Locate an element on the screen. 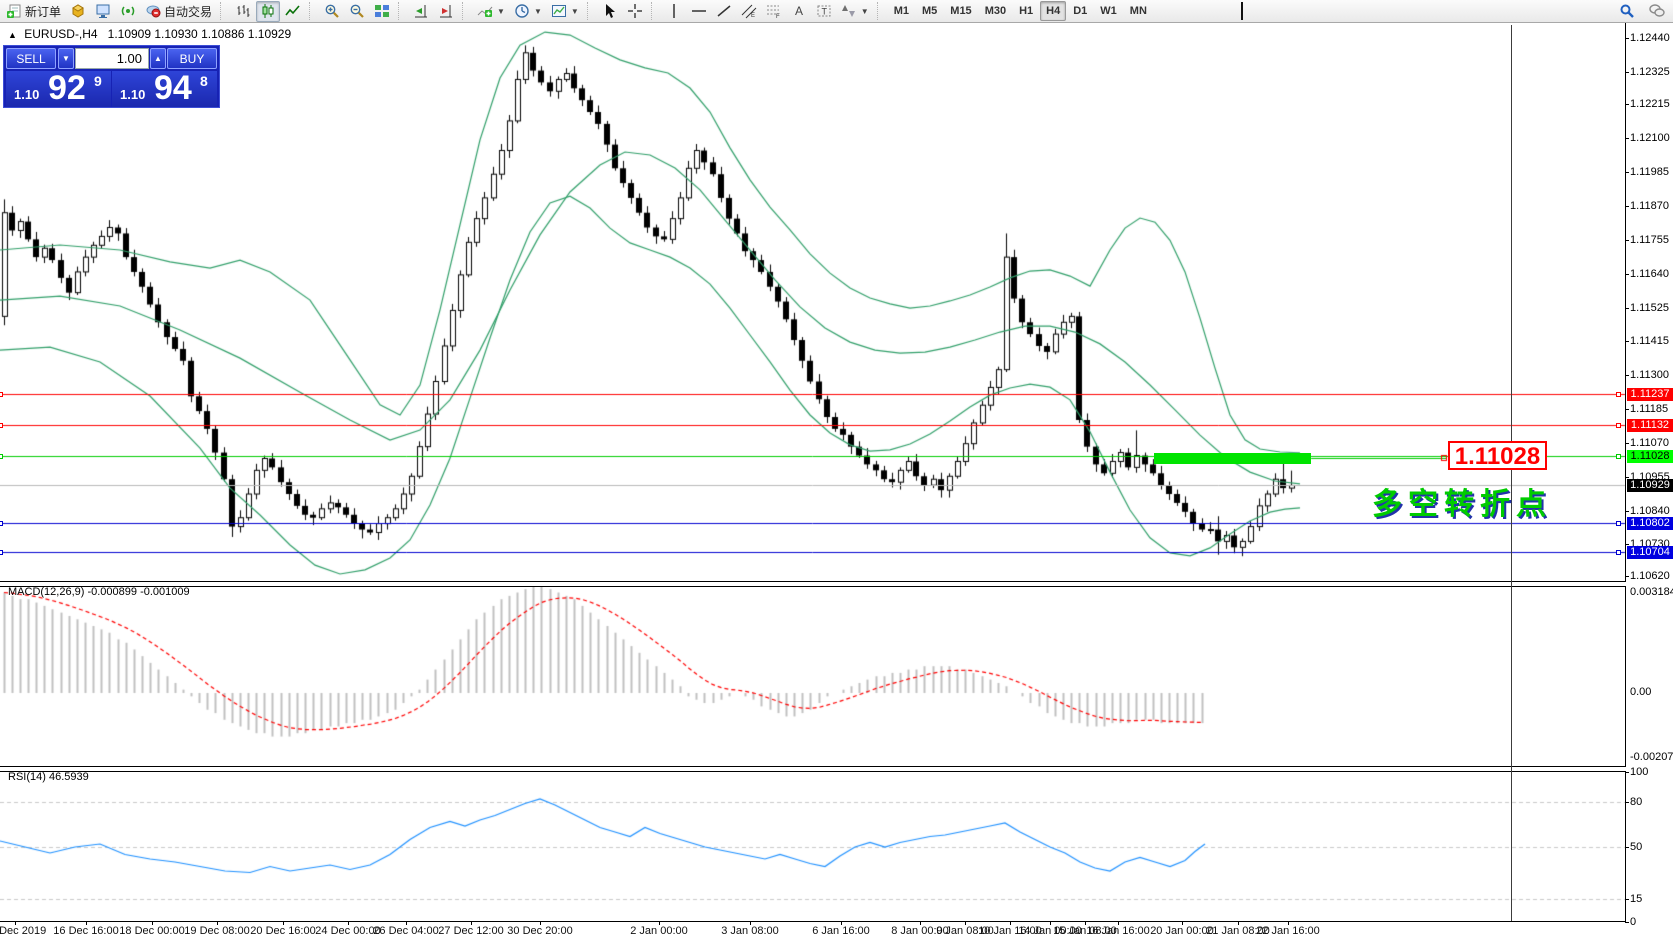 The width and height of the screenshot is (1673, 945). volume-input: 1.00 is located at coordinates (112, 58).